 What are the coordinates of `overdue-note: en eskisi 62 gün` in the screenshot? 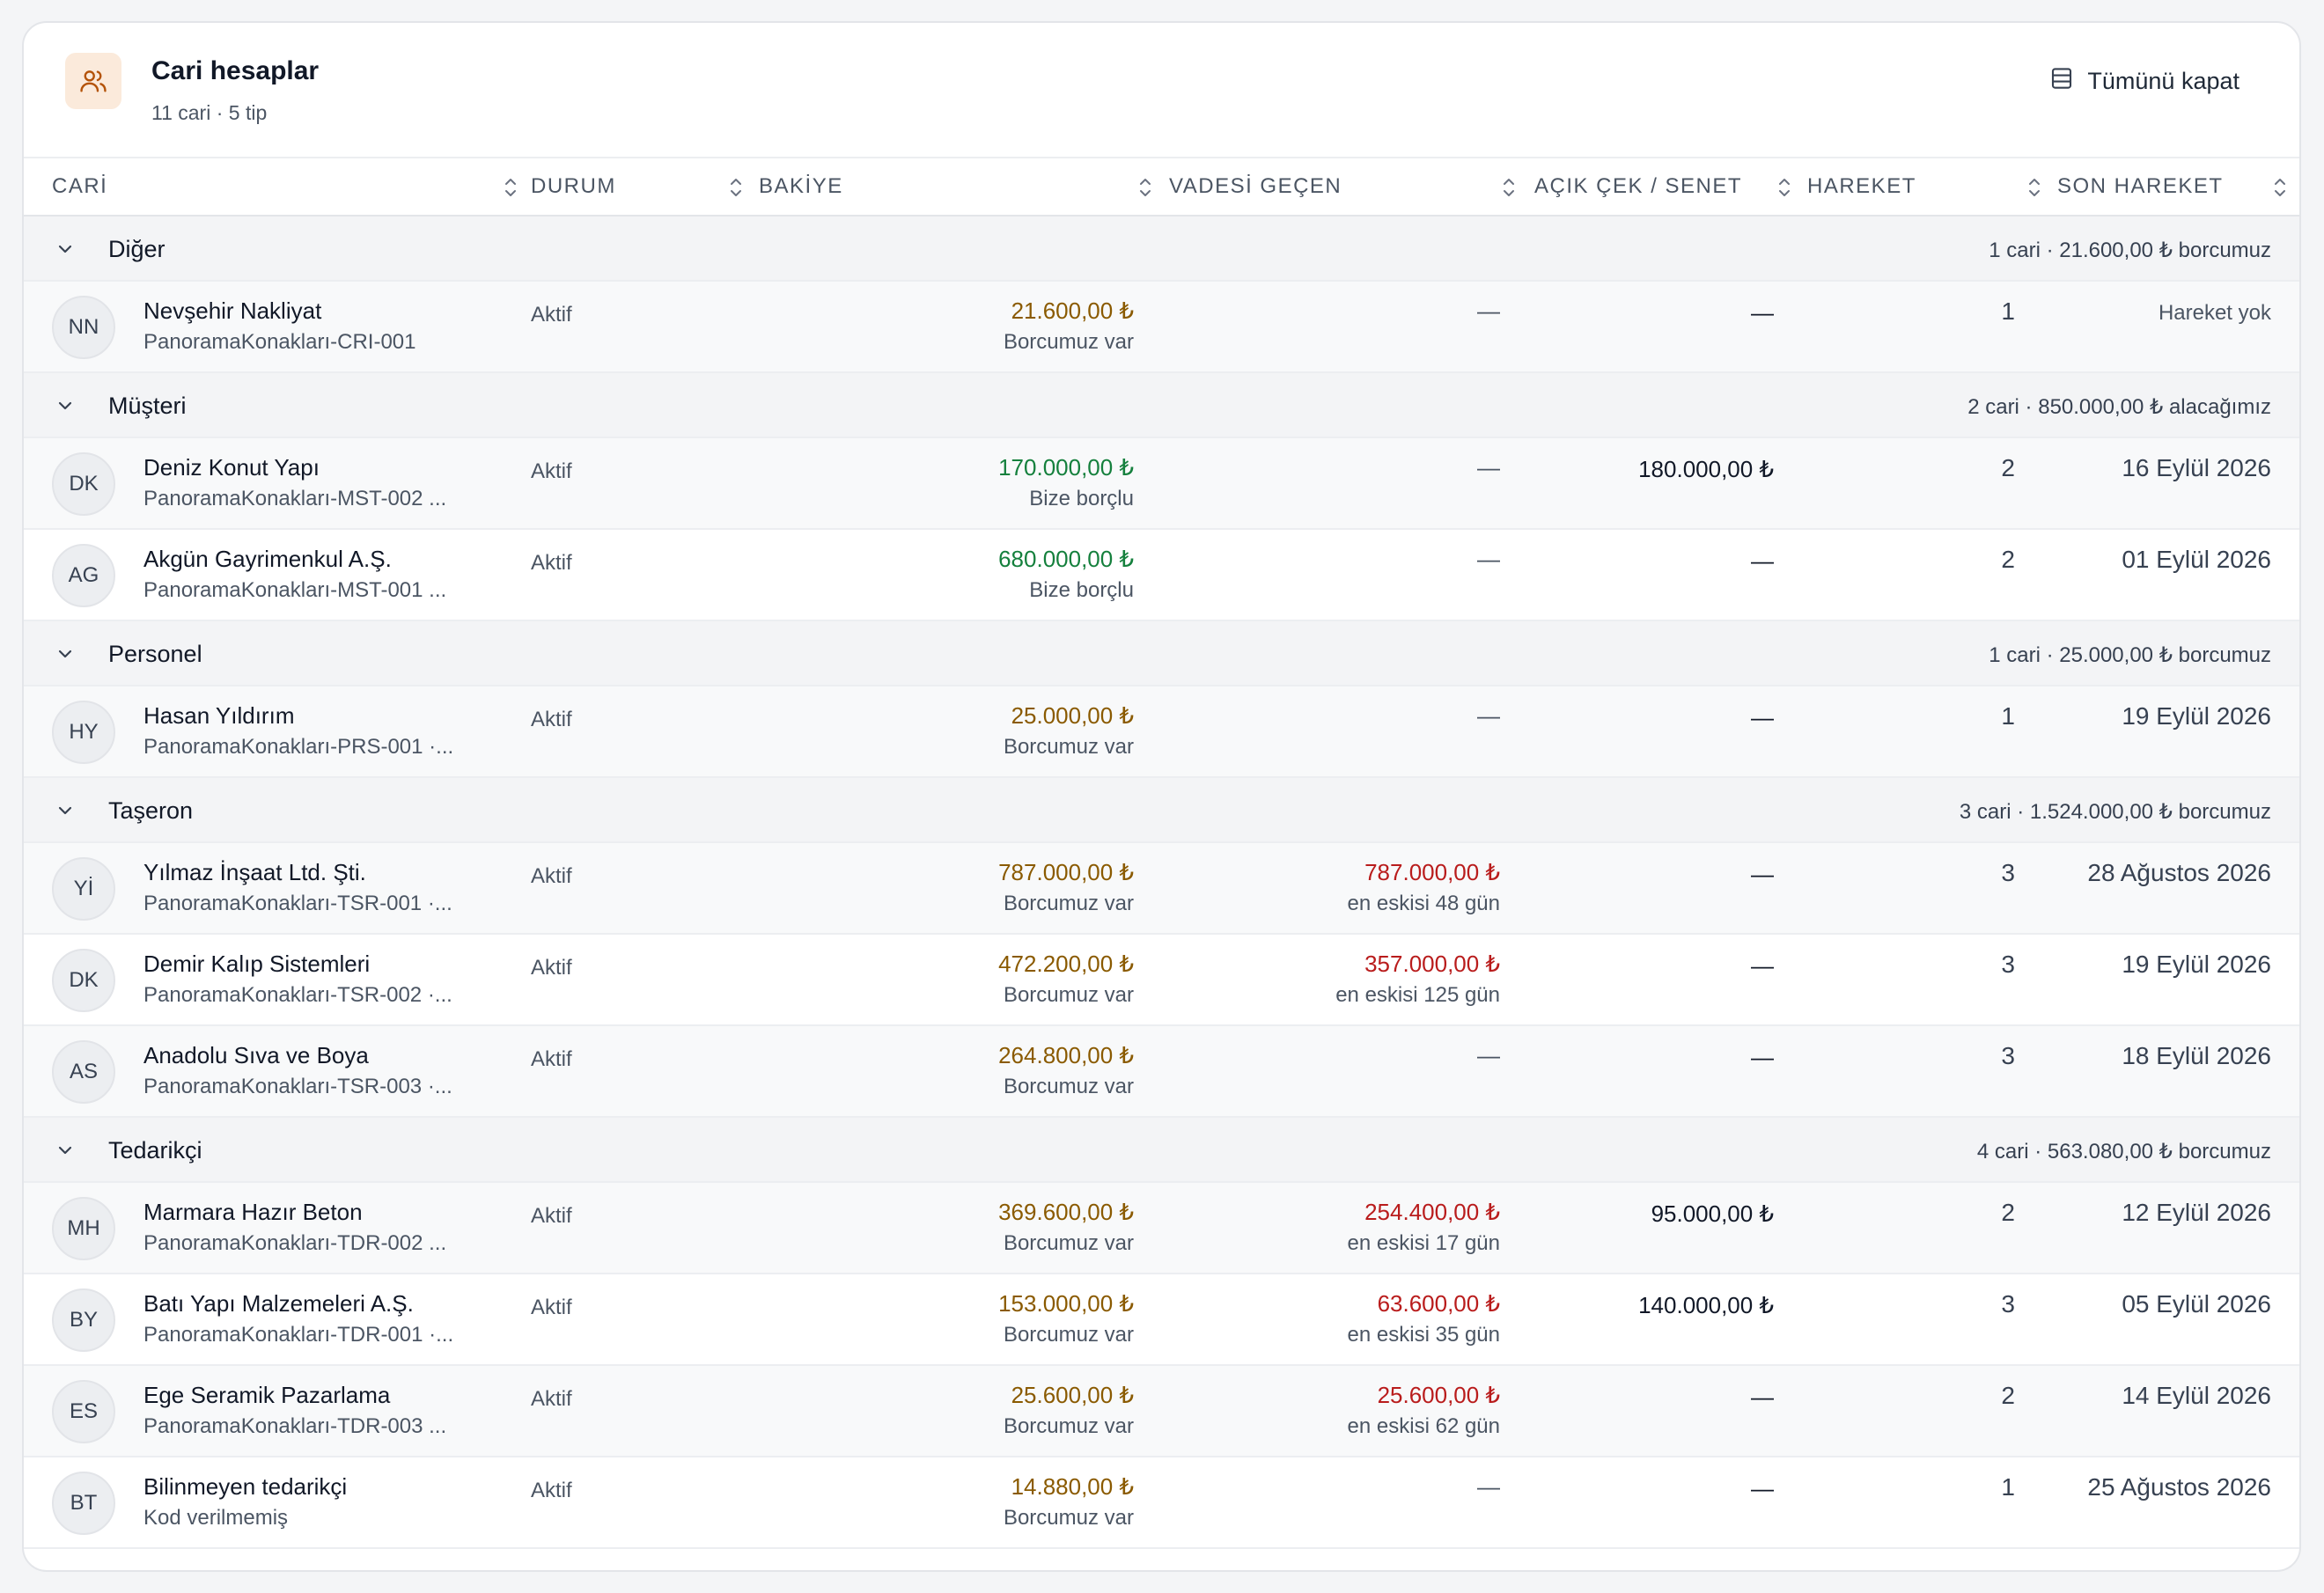 It's located at (1423, 1426).